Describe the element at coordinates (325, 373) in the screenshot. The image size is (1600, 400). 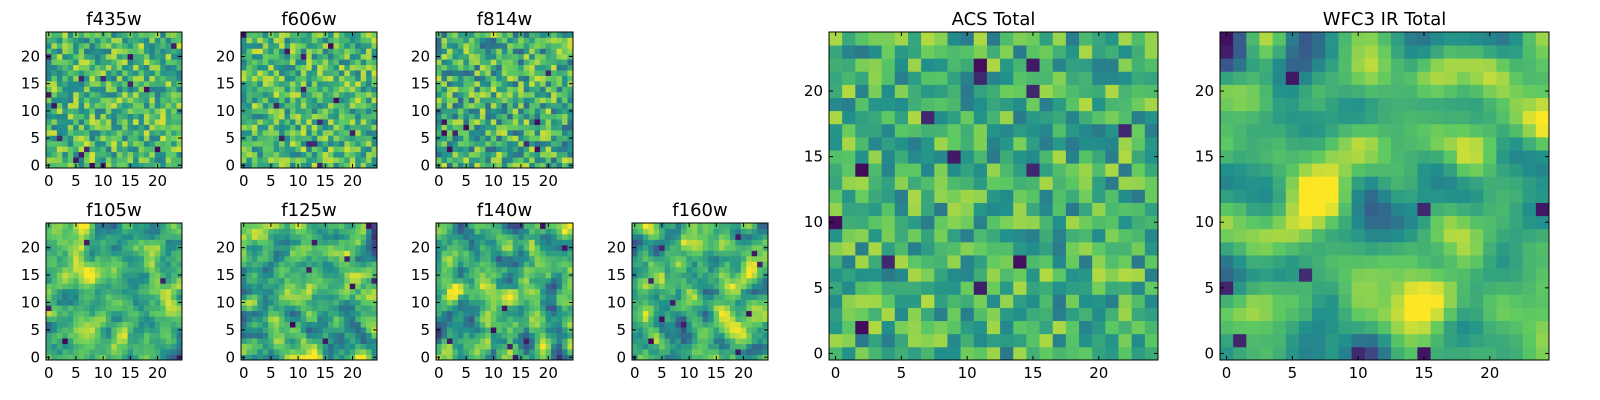
I see `x-tick-label: 15` at that location.